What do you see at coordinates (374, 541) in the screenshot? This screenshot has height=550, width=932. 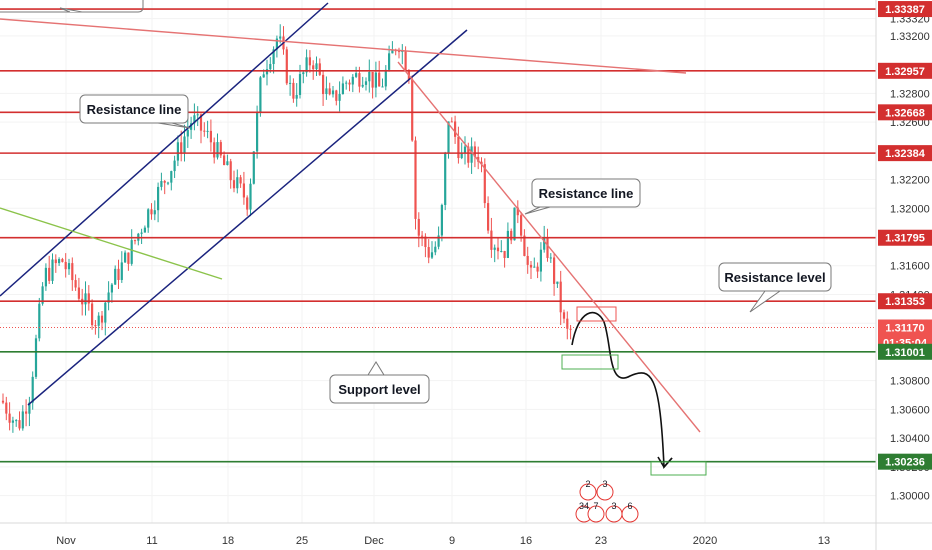 I see `x-tick-label: Dec` at bounding box center [374, 541].